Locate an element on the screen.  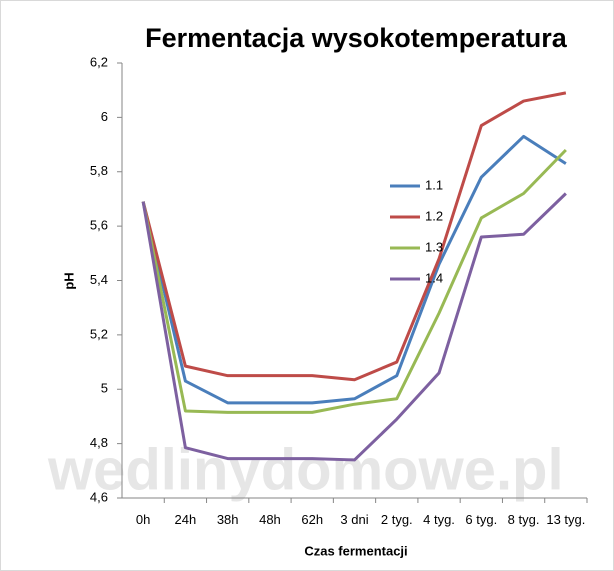
x-tick-label-box: 13 tyg. is located at coordinates (566, 519).